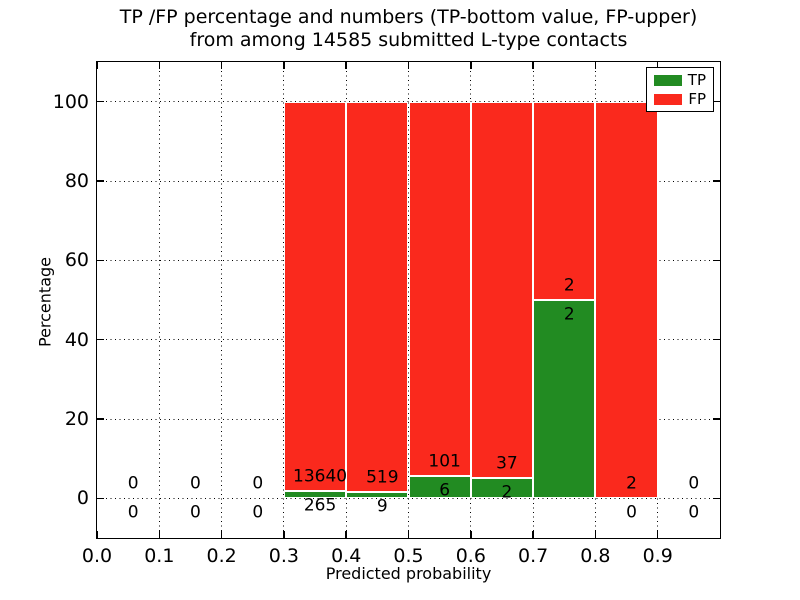  Describe the element at coordinates (444, 461) in the screenshot. I see `fp-count-label: 101` at that location.